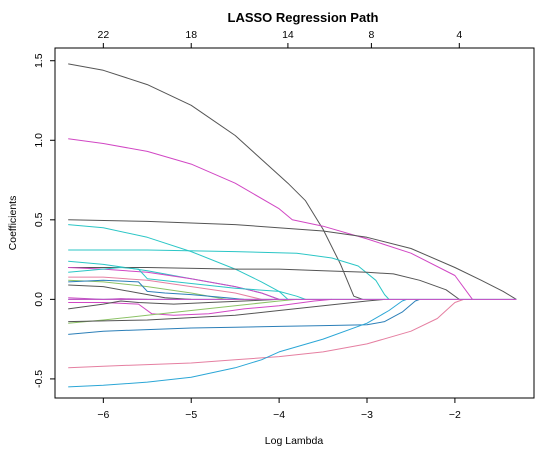  What do you see at coordinates (13, 223) in the screenshot?
I see `y-axis-label: Coefficients` at bounding box center [13, 223].